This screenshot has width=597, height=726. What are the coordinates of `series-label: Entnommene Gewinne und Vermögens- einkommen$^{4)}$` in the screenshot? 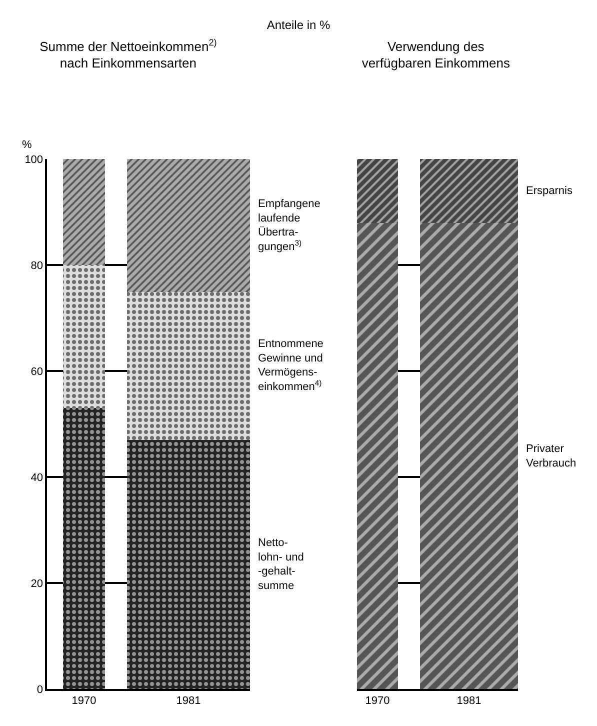 It's located at (291, 365).